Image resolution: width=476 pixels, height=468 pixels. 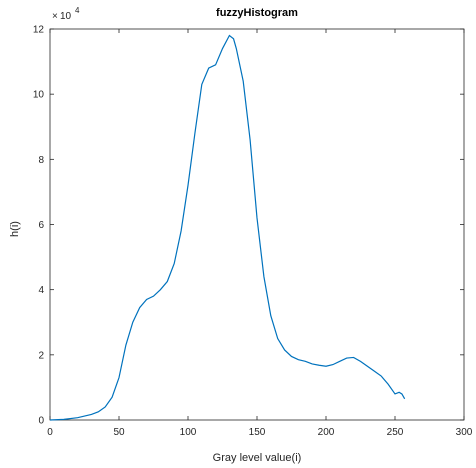 I want to click on x-tick-label: 300, so click(x=464, y=432).